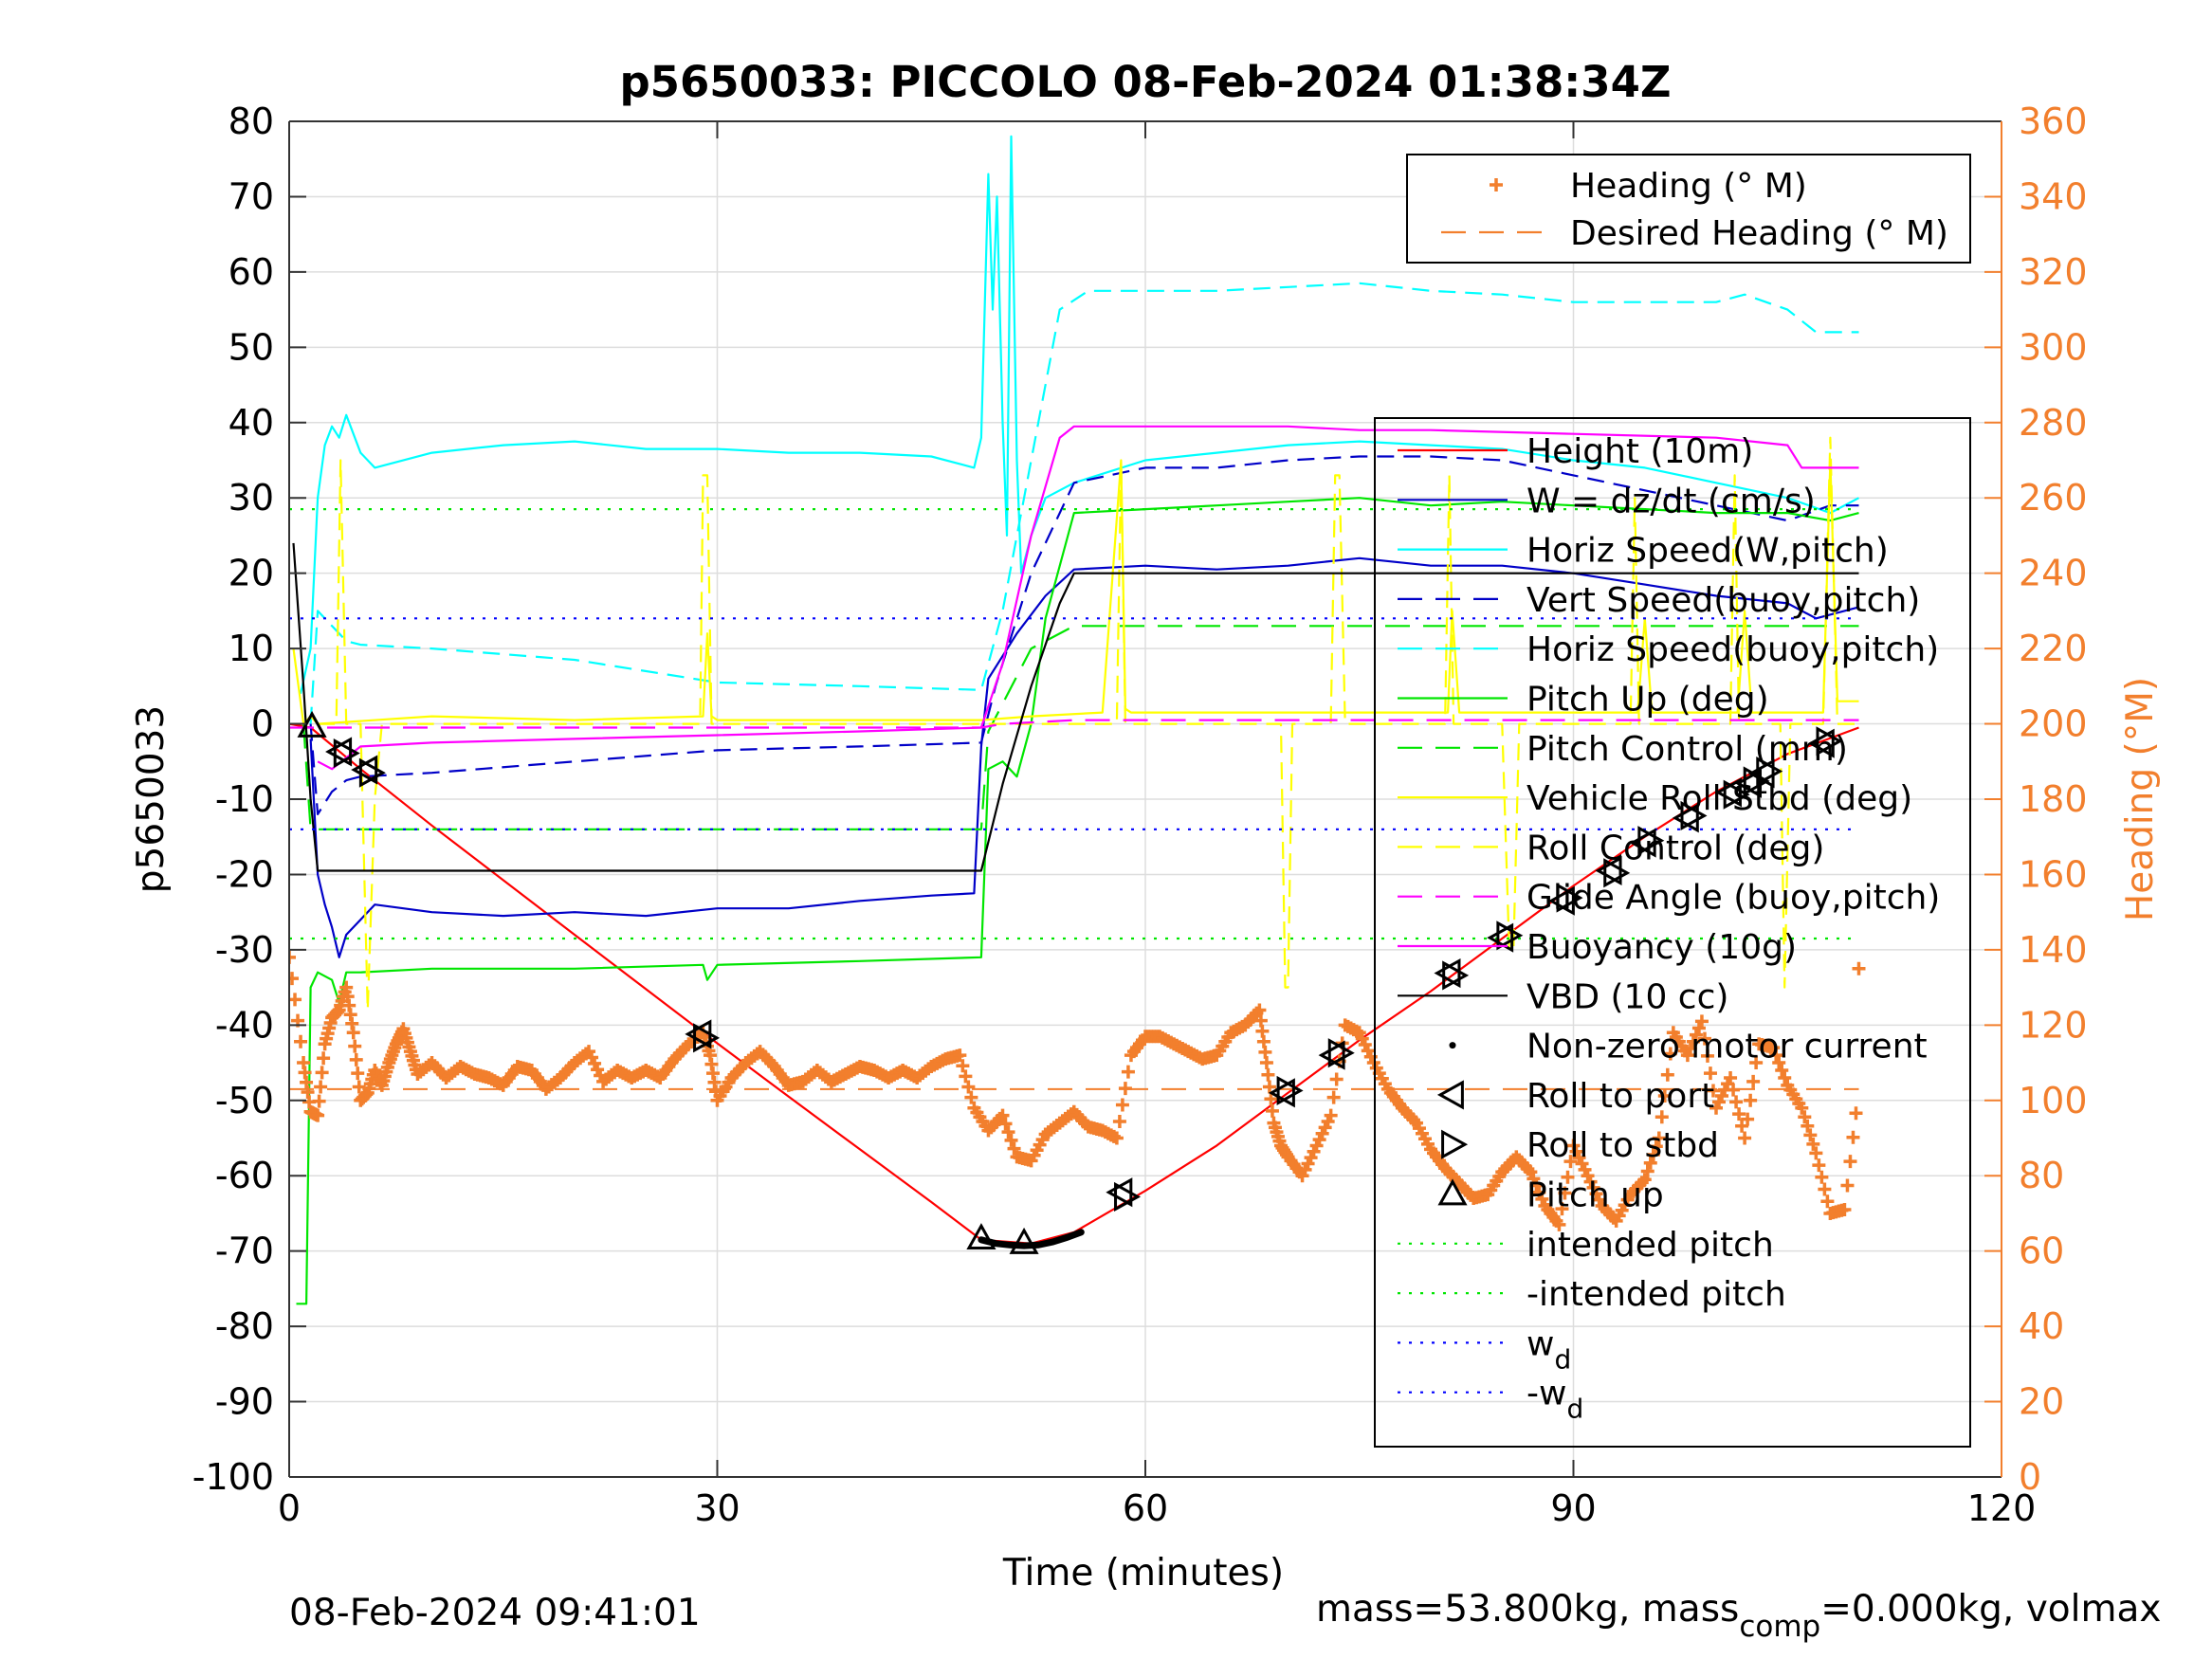  What do you see at coordinates (251, 498) in the screenshot?
I see `y-tick-label-left: 30` at bounding box center [251, 498].